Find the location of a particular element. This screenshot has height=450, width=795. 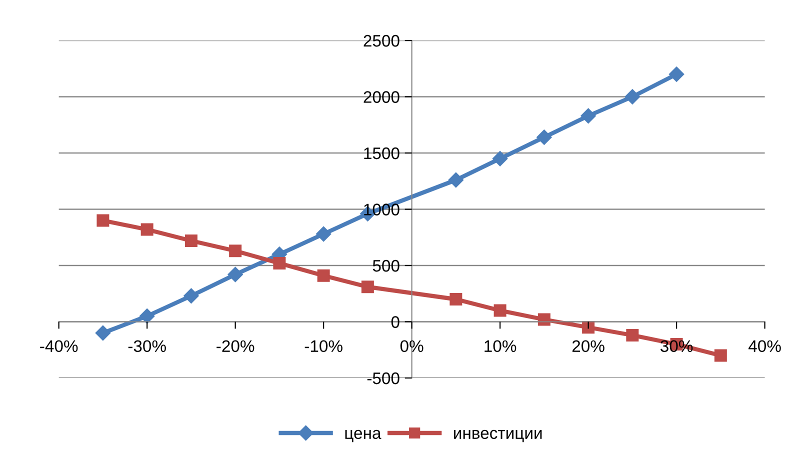

x-tick-label: 40% is located at coordinates (764, 346).